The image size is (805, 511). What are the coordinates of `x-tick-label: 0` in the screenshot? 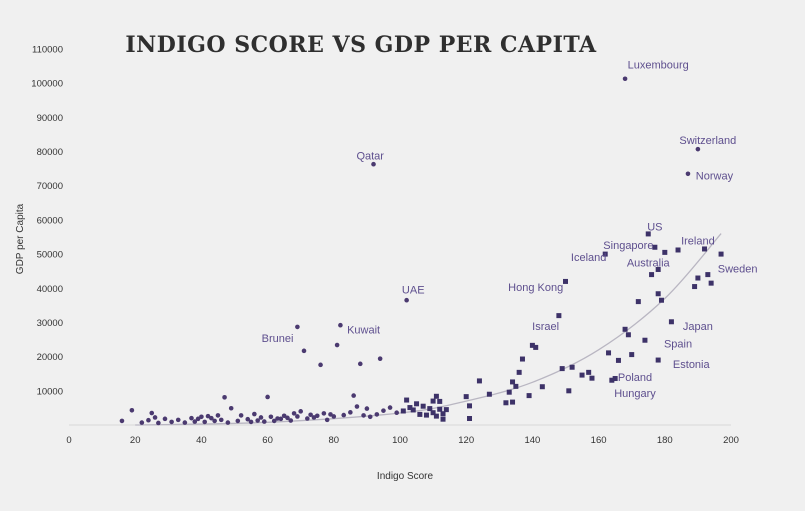 It's located at (68, 440).